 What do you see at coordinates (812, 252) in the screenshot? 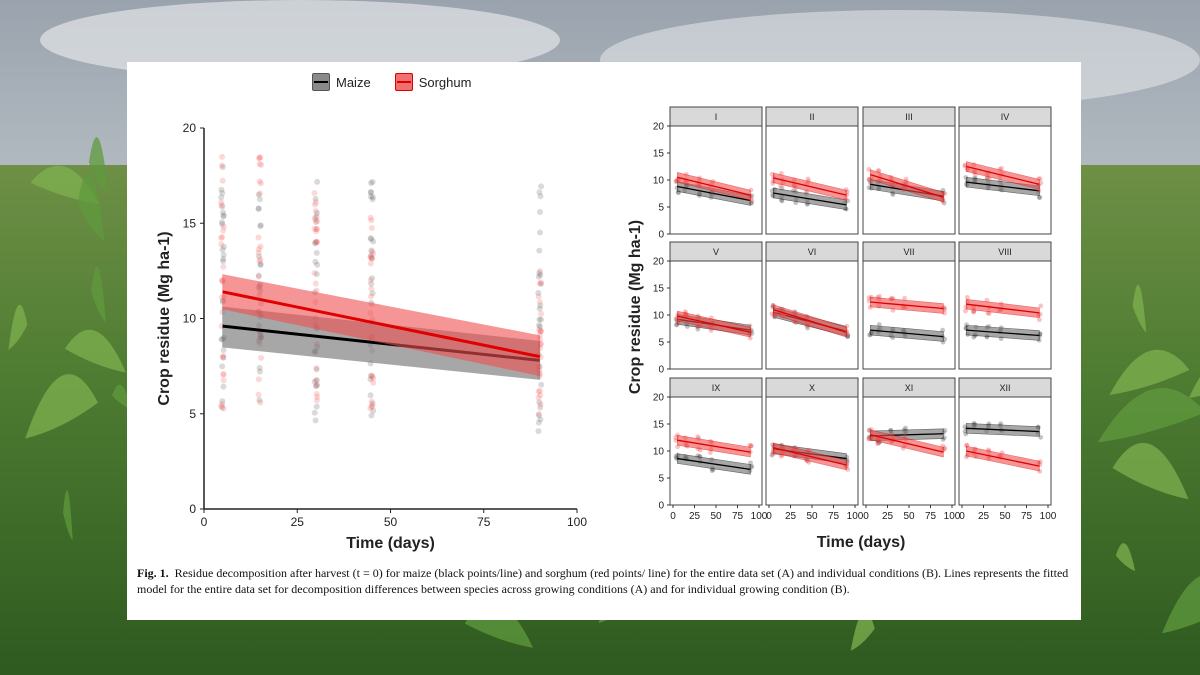
I see `facet-label: VI` at bounding box center [812, 252].